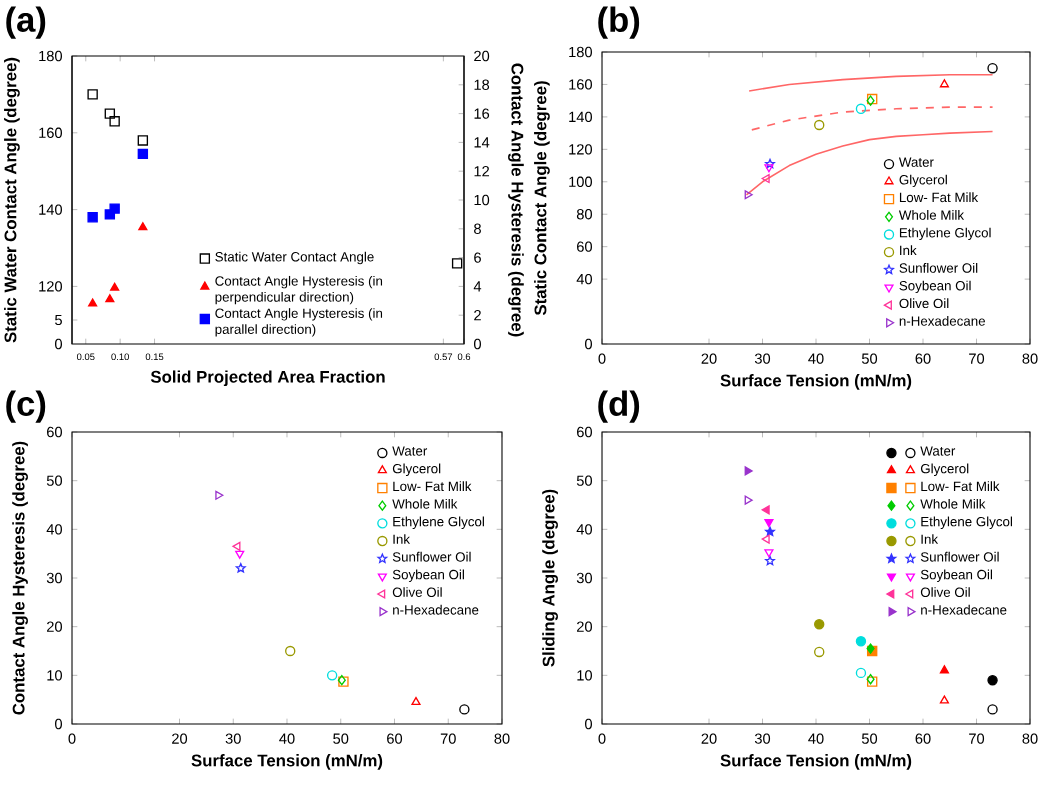 The width and height of the screenshot is (1040, 788). Describe the element at coordinates (516, 200) in the screenshot. I see `y2-axis-title: Contact Angle Hysteresis (degree)` at that location.